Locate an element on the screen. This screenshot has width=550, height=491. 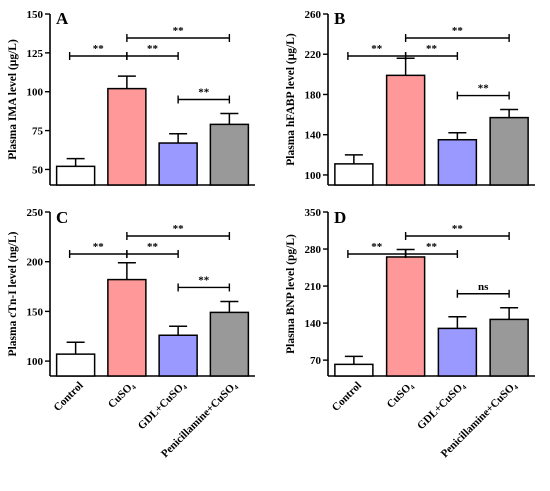
panel-letter: C is located at coordinates (62, 217).